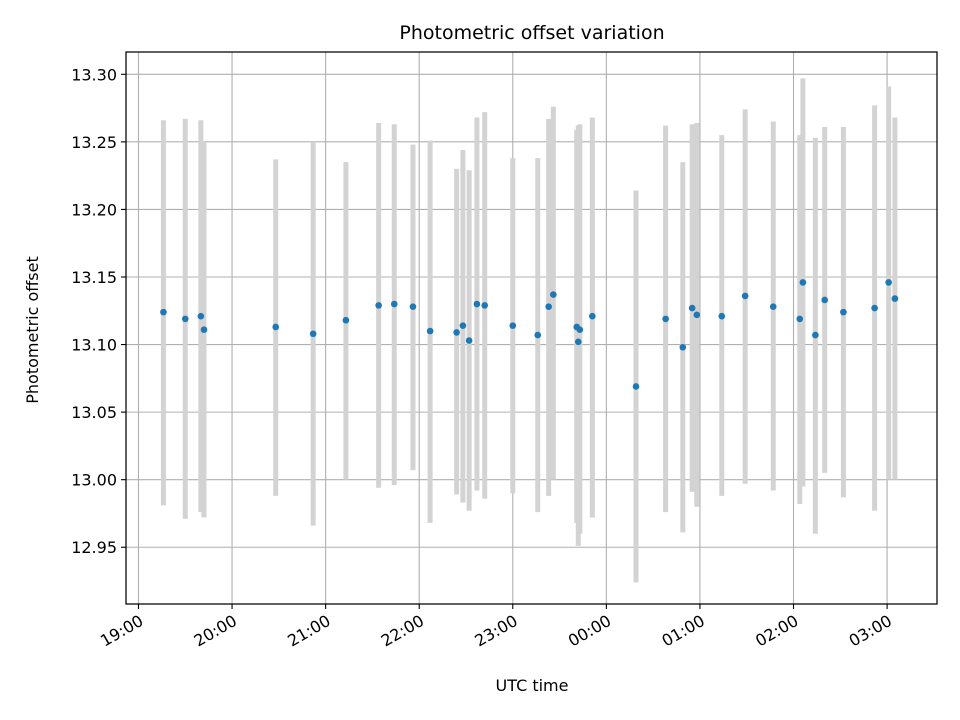  What do you see at coordinates (532, 685) in the screenshot?
I see `x-axis-label: UTC time` at bounding box center [532, 685].